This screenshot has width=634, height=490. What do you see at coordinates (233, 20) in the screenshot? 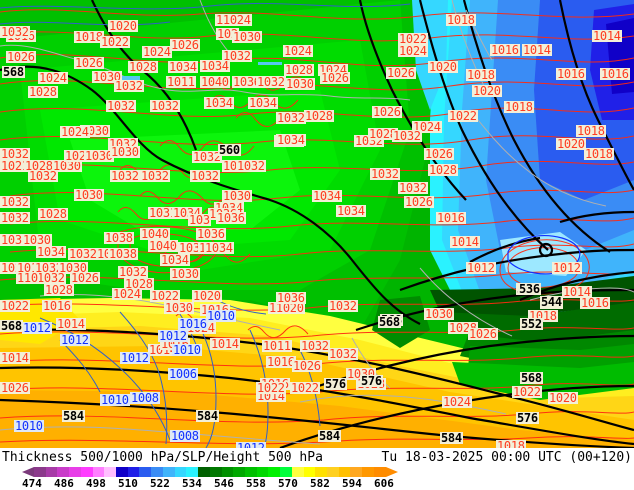
I see `slp-contour-label: 11024` at bounding box center [233, 20].